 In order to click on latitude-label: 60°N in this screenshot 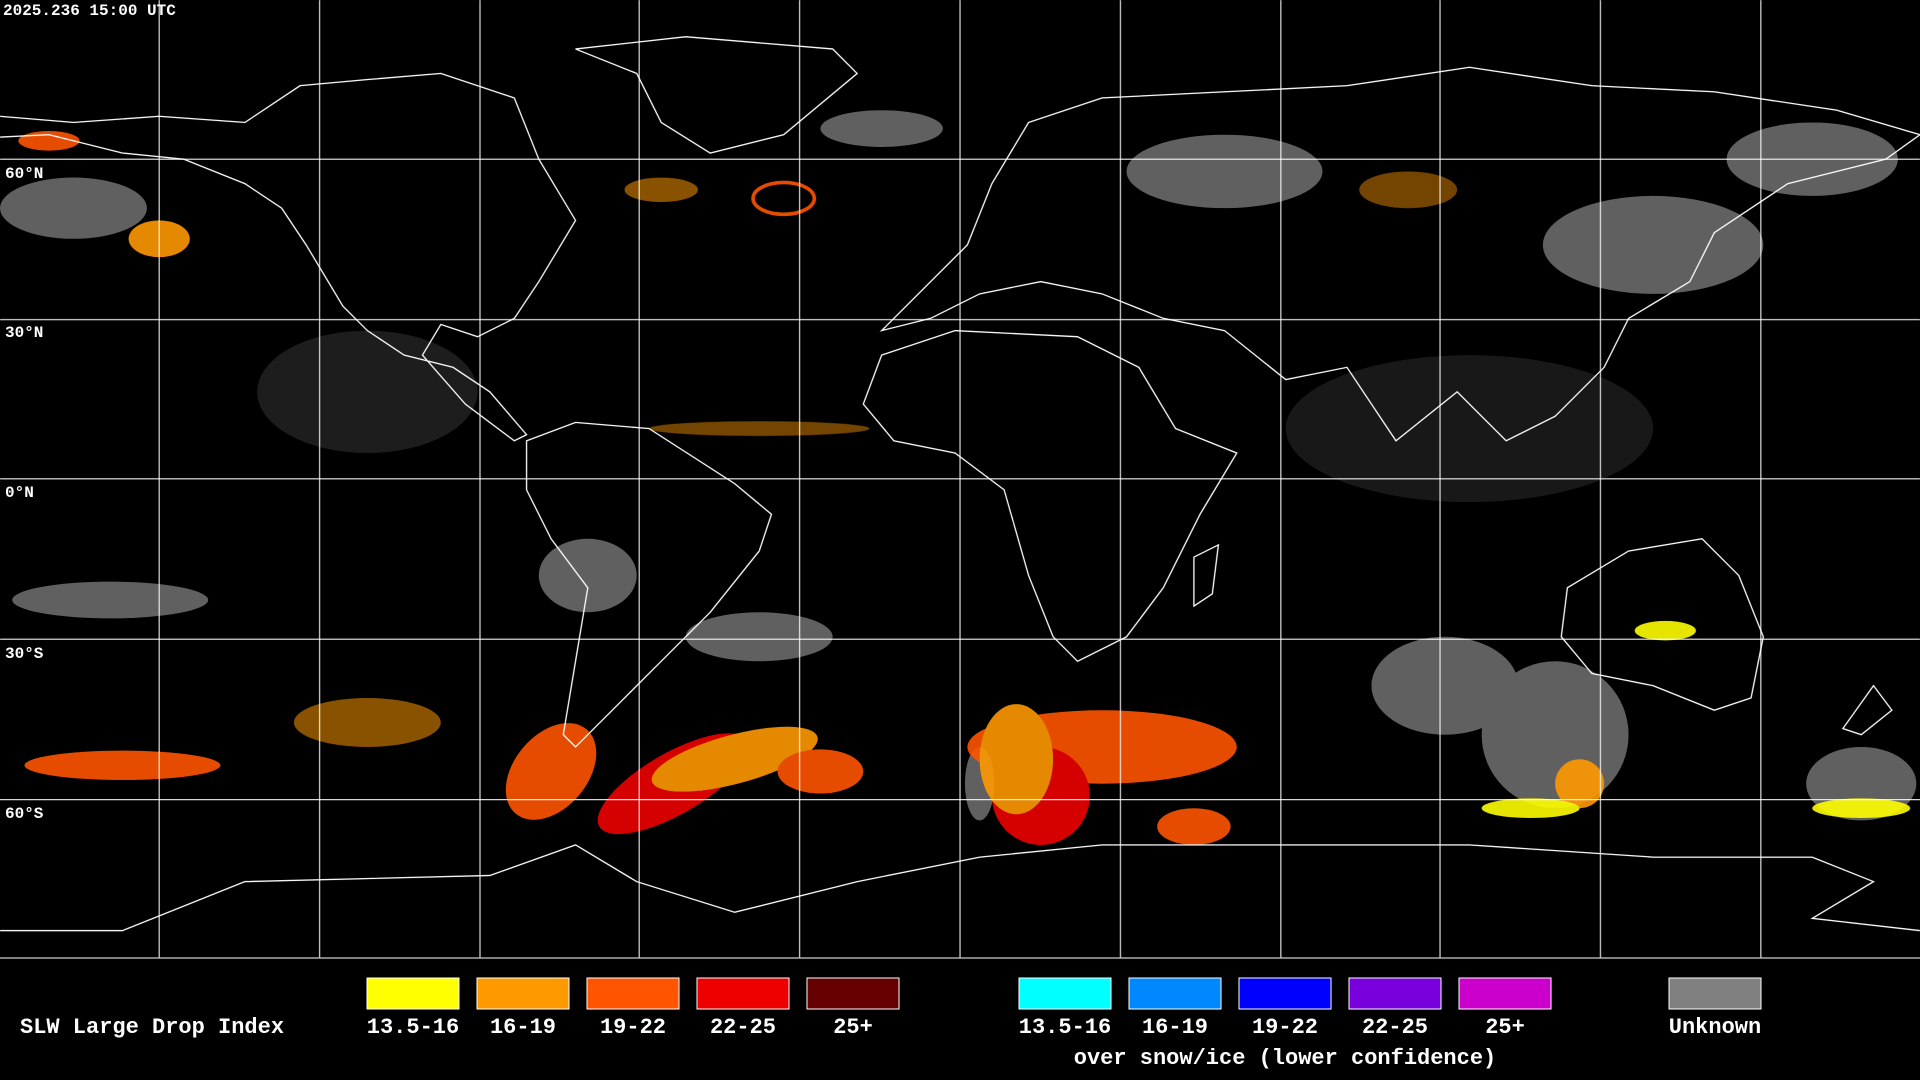, I will do `click(24, 174)`.